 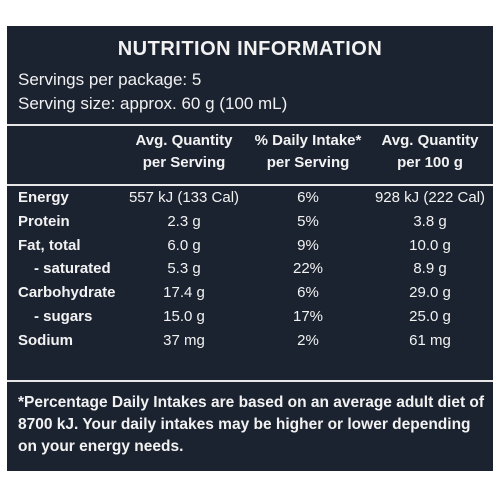 What do you see at coordinates (72, 269) in the screenshot?
I see `row-label: - saturated` at bounding box center [72, 269].